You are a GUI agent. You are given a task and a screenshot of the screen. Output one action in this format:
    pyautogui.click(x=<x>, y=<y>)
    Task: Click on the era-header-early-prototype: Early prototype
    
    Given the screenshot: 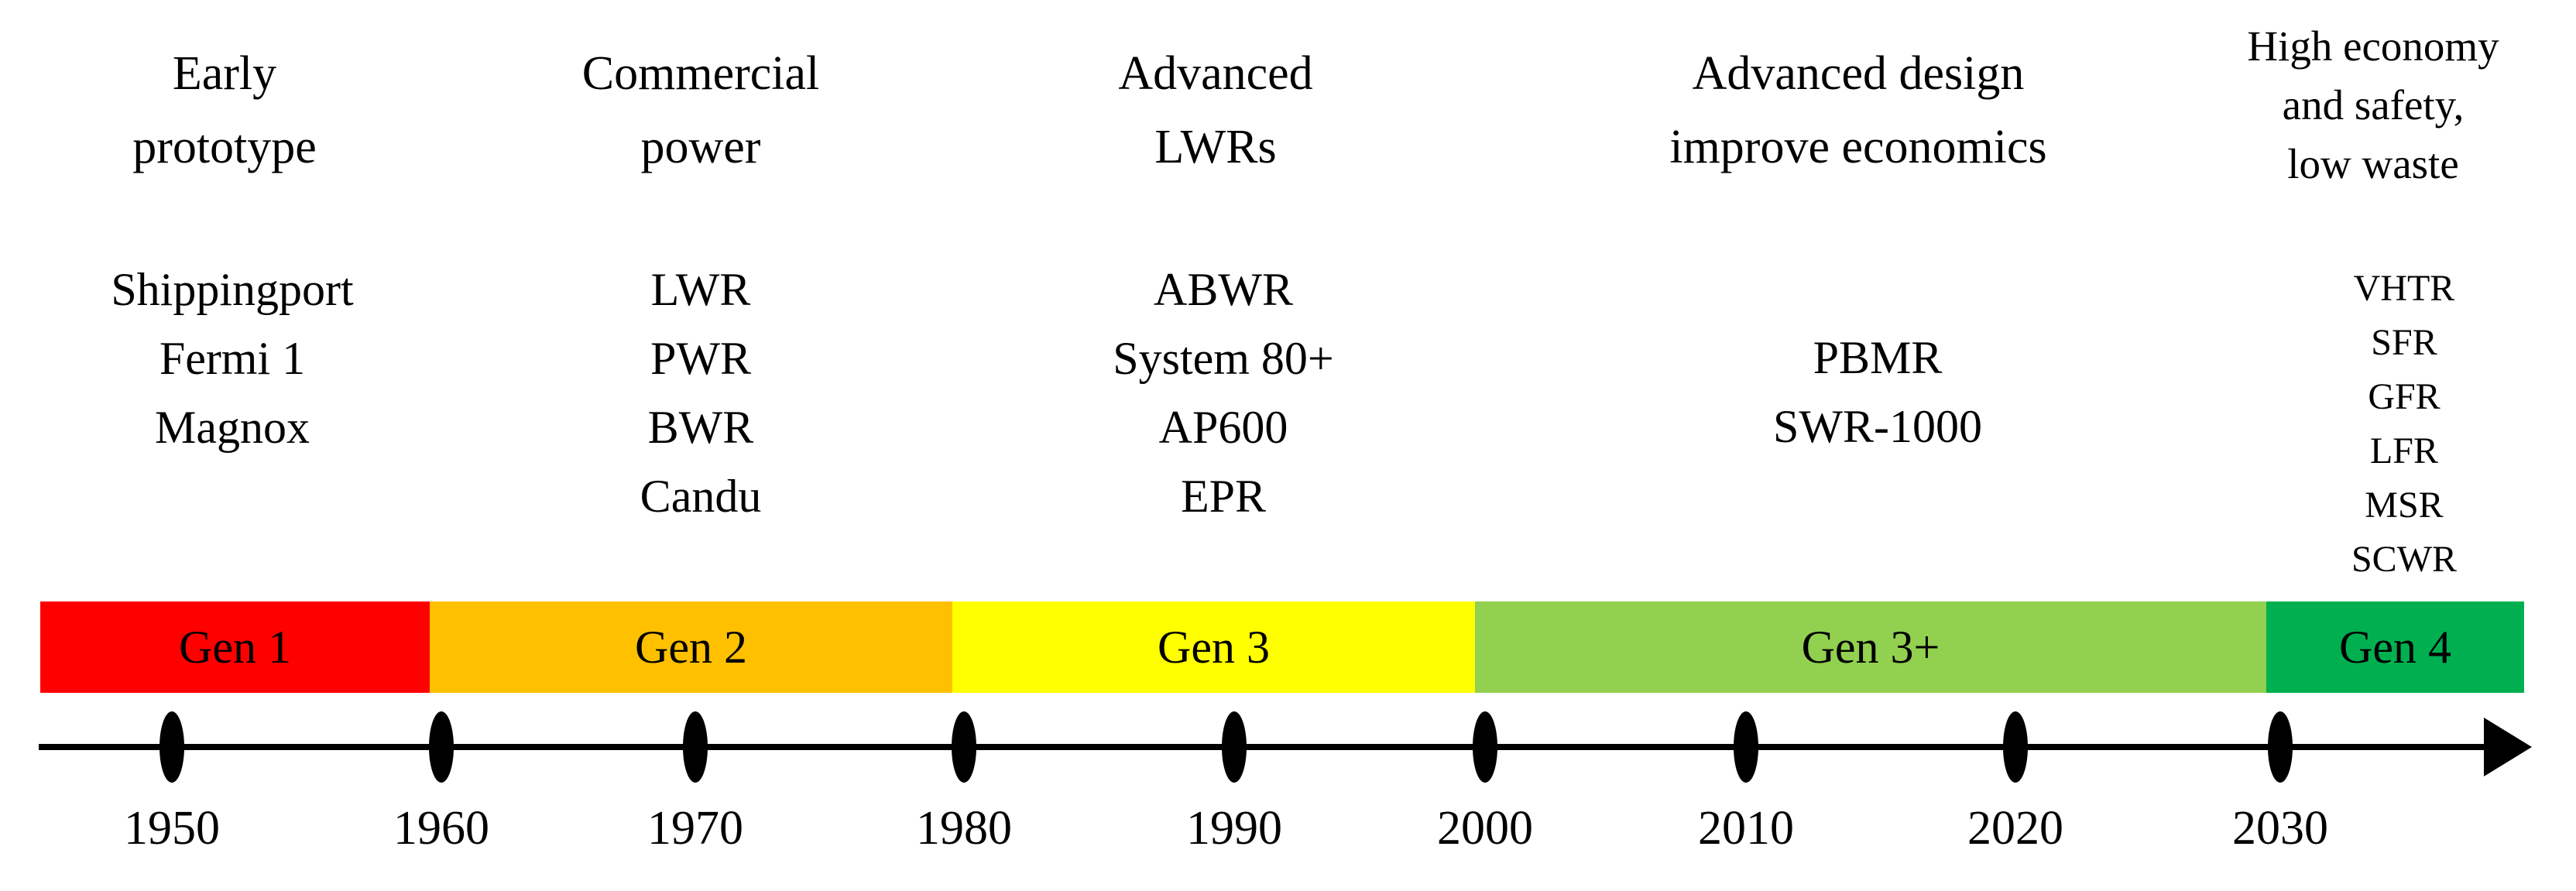 What is the action you would take?
    pyautogui.click(x=224, y=110)
    